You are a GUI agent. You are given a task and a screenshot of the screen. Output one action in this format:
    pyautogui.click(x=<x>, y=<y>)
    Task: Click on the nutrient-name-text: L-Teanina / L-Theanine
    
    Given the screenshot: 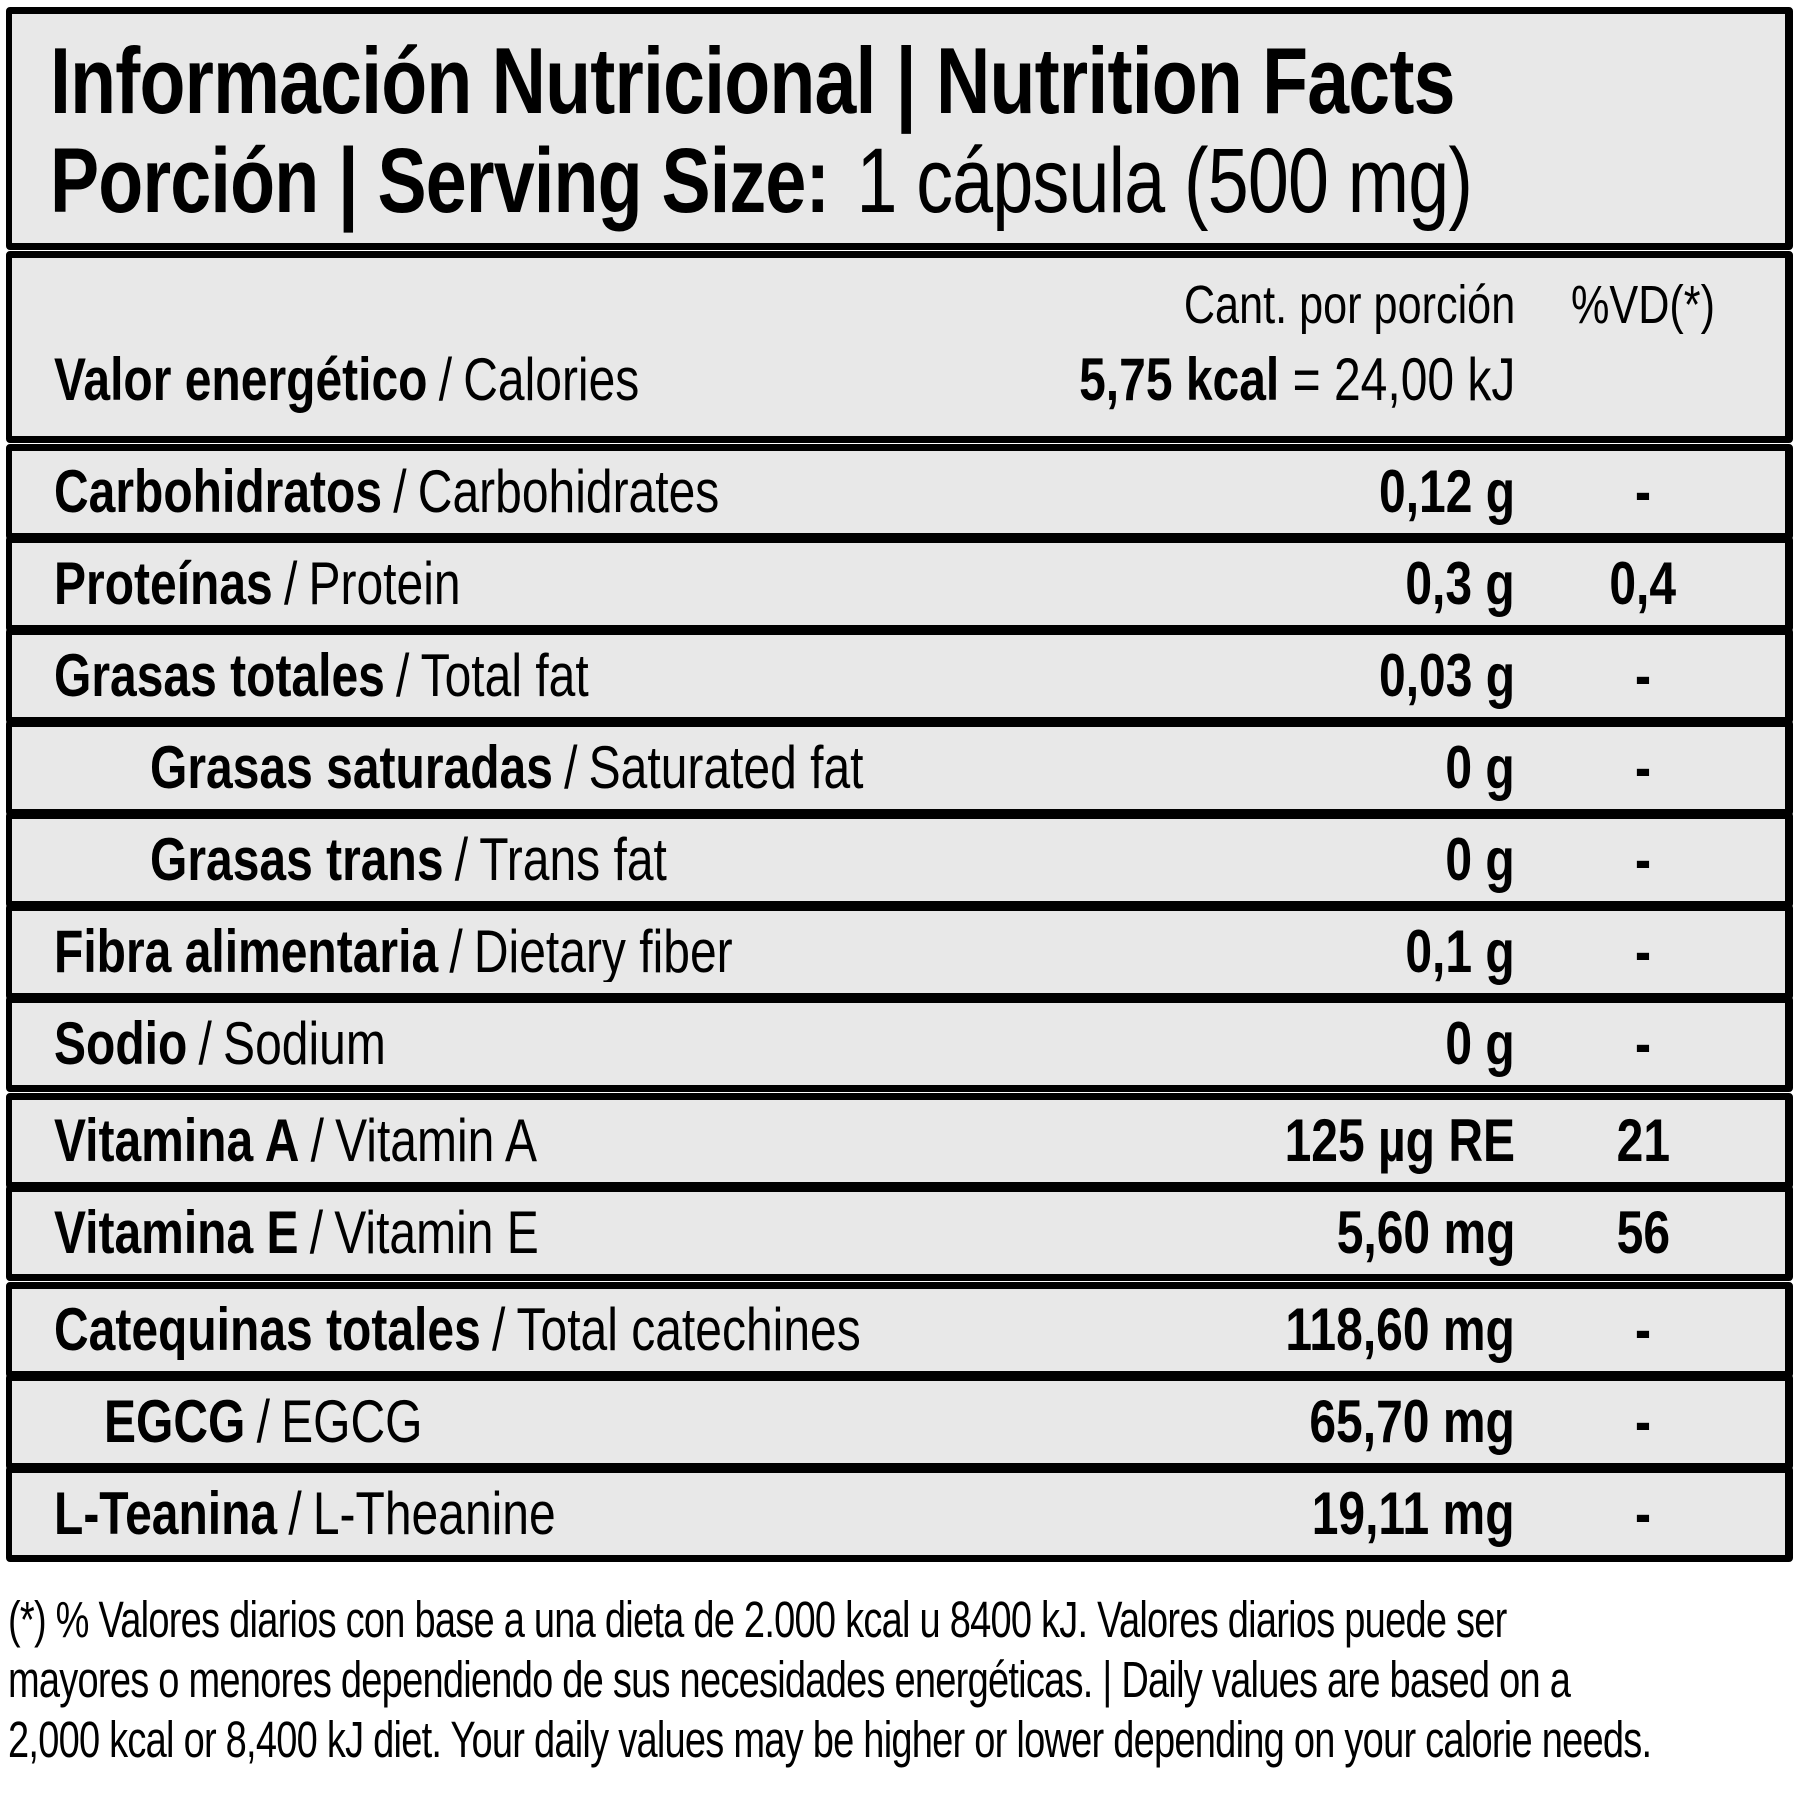 What is the action you would take?
    pyautogui.click(x=305, y=1514)
    